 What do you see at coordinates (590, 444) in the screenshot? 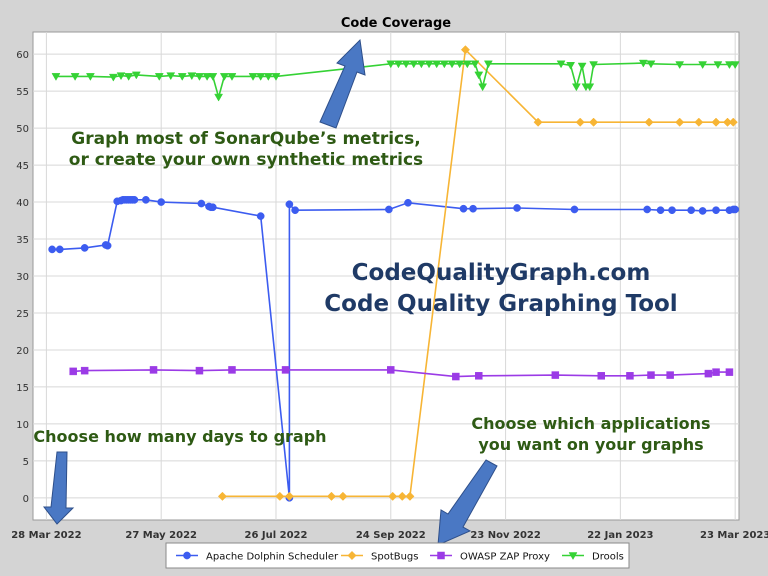
I see `apps-hint-line2: you want on your graphs` at bounding box center [590, 444].